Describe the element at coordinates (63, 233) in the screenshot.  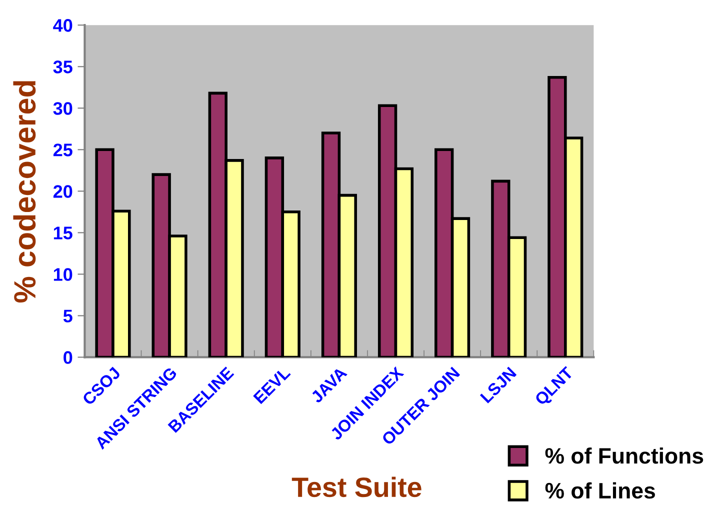
I see `y-tick-label: 15` at that location.